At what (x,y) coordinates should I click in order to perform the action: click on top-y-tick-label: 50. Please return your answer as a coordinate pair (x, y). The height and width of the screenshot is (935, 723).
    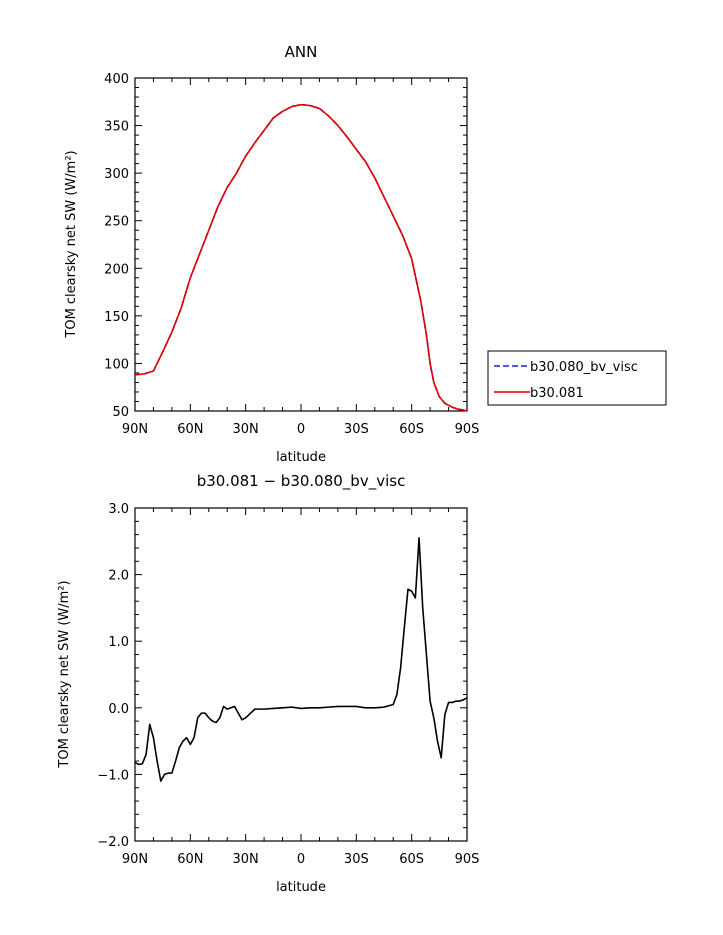
    Looking at the image, I should click on (120, 412).